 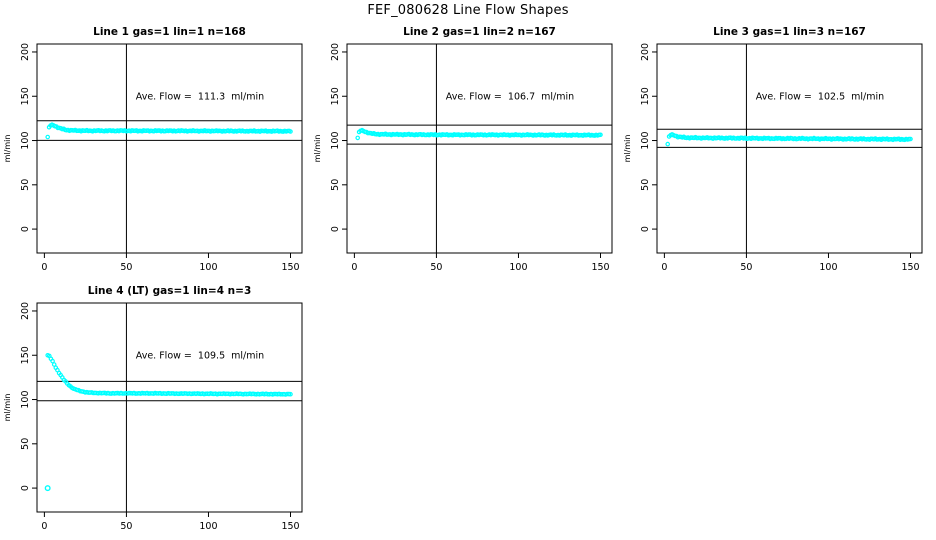 I want to click on ave-flow-annotation: Ave. Flow = 106.7 ml/min, so click(x=510, y=96).